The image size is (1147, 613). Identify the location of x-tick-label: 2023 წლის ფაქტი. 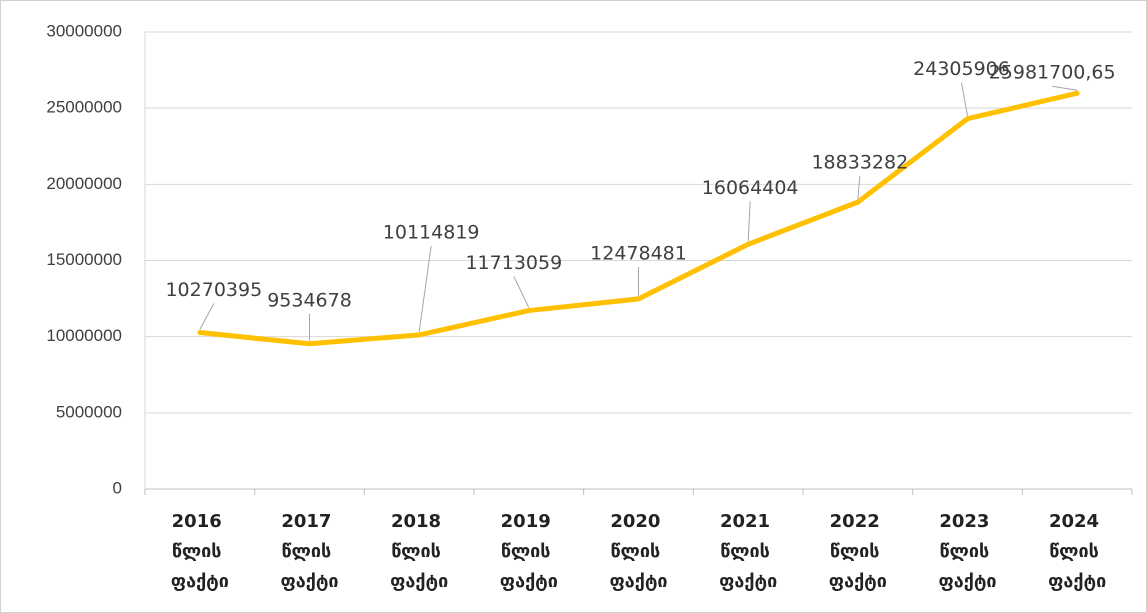
(967, 551).